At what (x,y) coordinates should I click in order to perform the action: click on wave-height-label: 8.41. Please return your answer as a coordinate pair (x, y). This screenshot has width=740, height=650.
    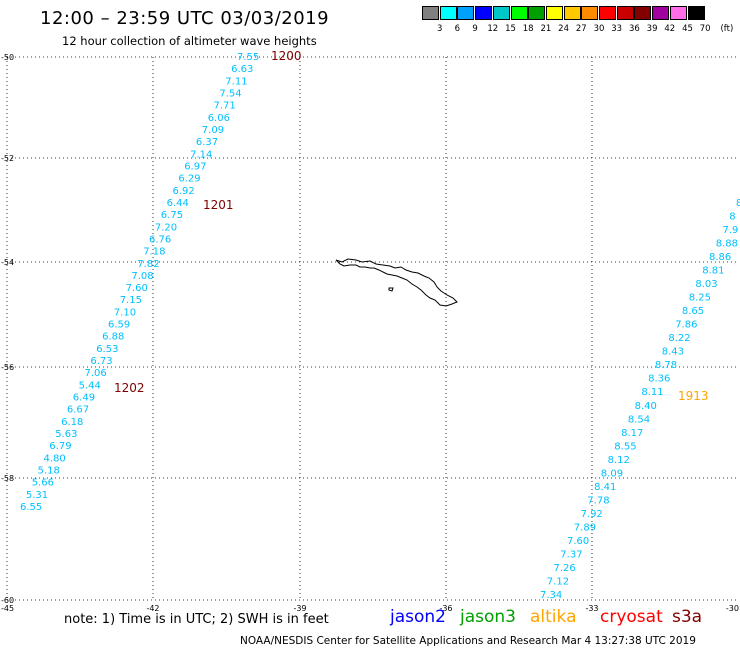
    Looking at the image, I should click on (605, 487).